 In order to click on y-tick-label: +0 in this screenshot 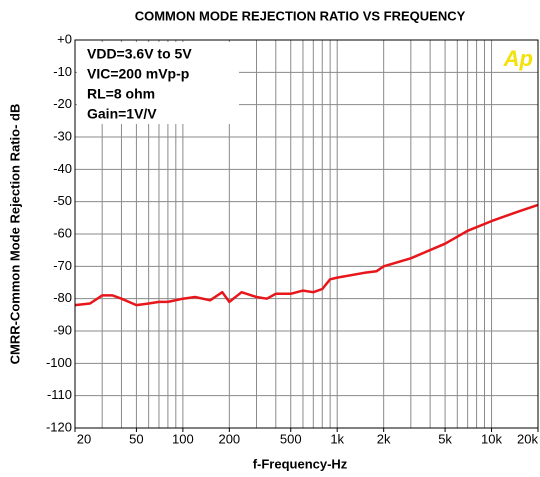, I will do `click(64, 38)`.